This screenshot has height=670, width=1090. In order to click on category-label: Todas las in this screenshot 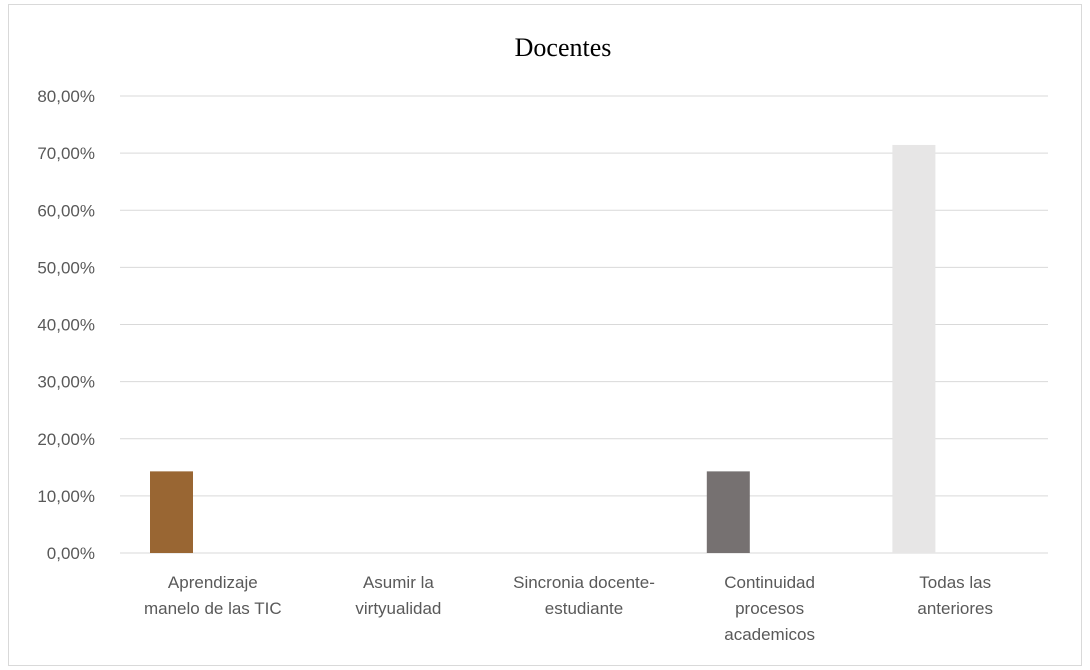, I will do `click(955, 582)`.